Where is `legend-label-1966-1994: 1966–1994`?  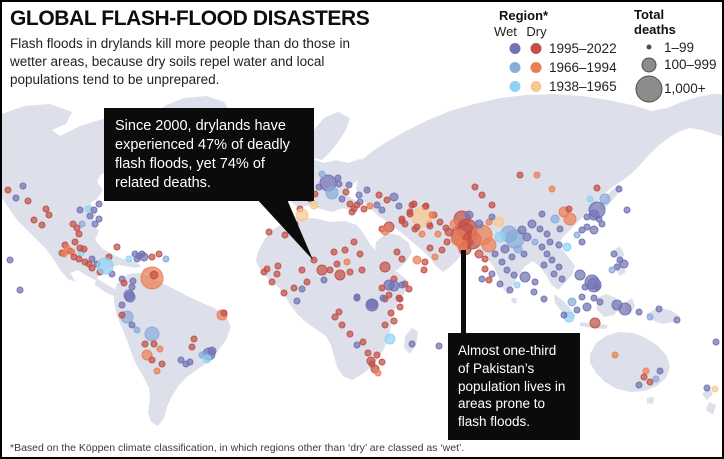 legend-label-1966-1994: 1966–1994 is located at coordinates (583, 67).